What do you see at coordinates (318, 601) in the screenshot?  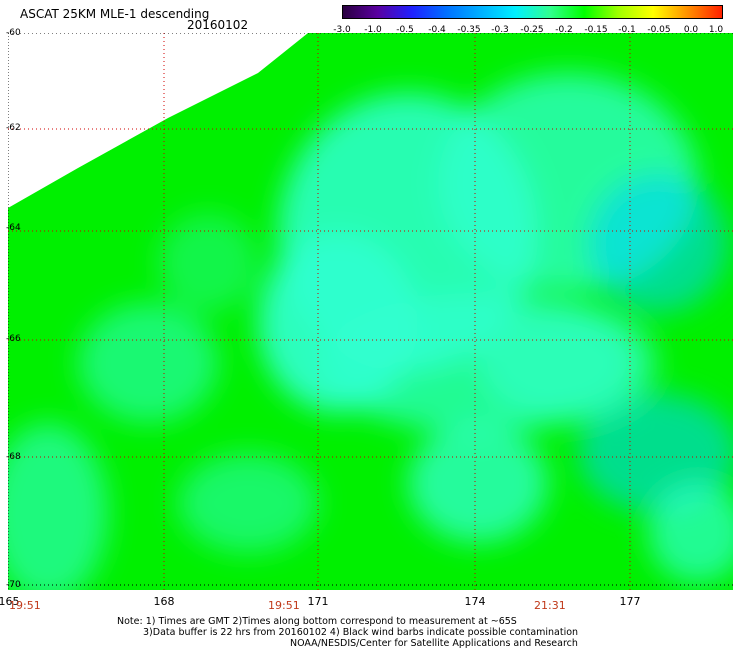 I see `lon-label: 171` at bounding box center [318, 601].